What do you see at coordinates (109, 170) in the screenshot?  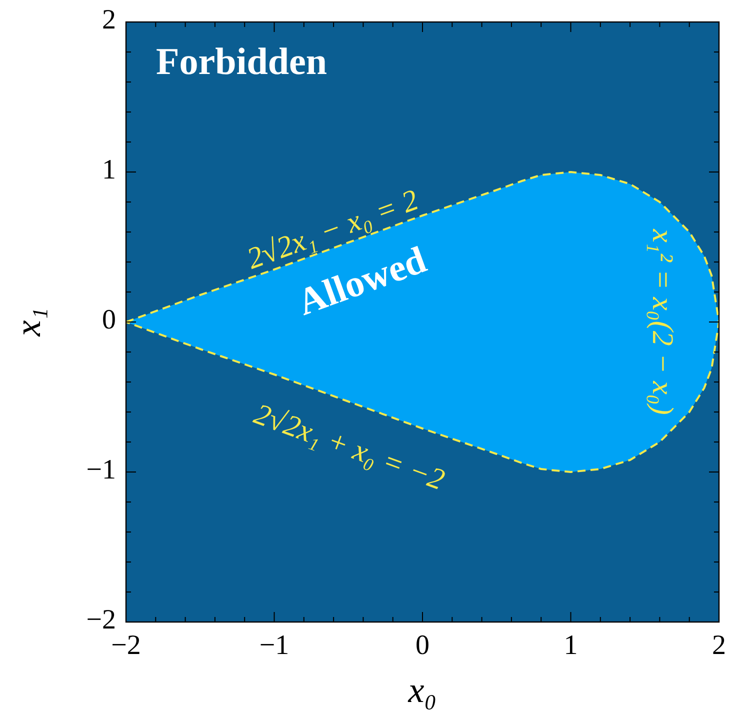 I see `y-tick-label: 1` at bounding box center [109, 170].